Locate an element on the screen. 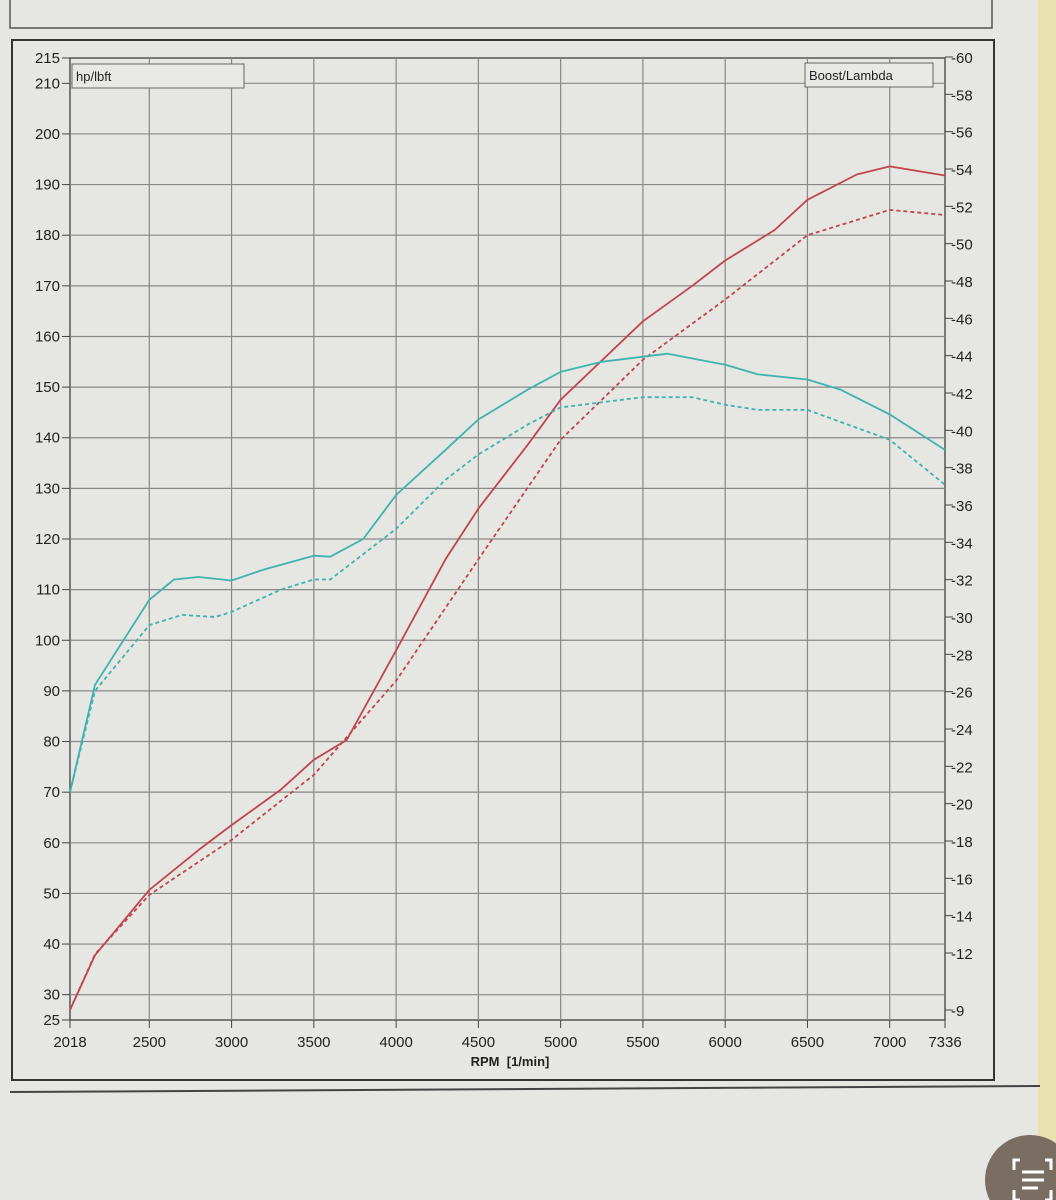 This screenshot has width=1056, height=1200. y2-tick-label: -18 is located at coordinates (962, 842).